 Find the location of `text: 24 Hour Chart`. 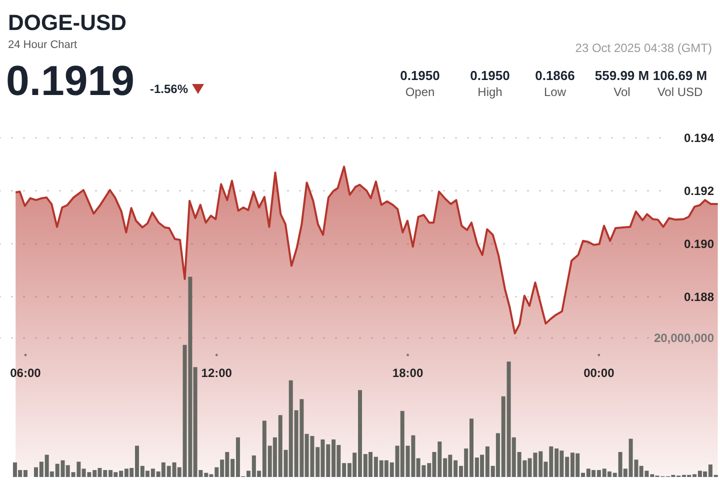

text: 24 Hour Chart is located at coordinates (43, 45).